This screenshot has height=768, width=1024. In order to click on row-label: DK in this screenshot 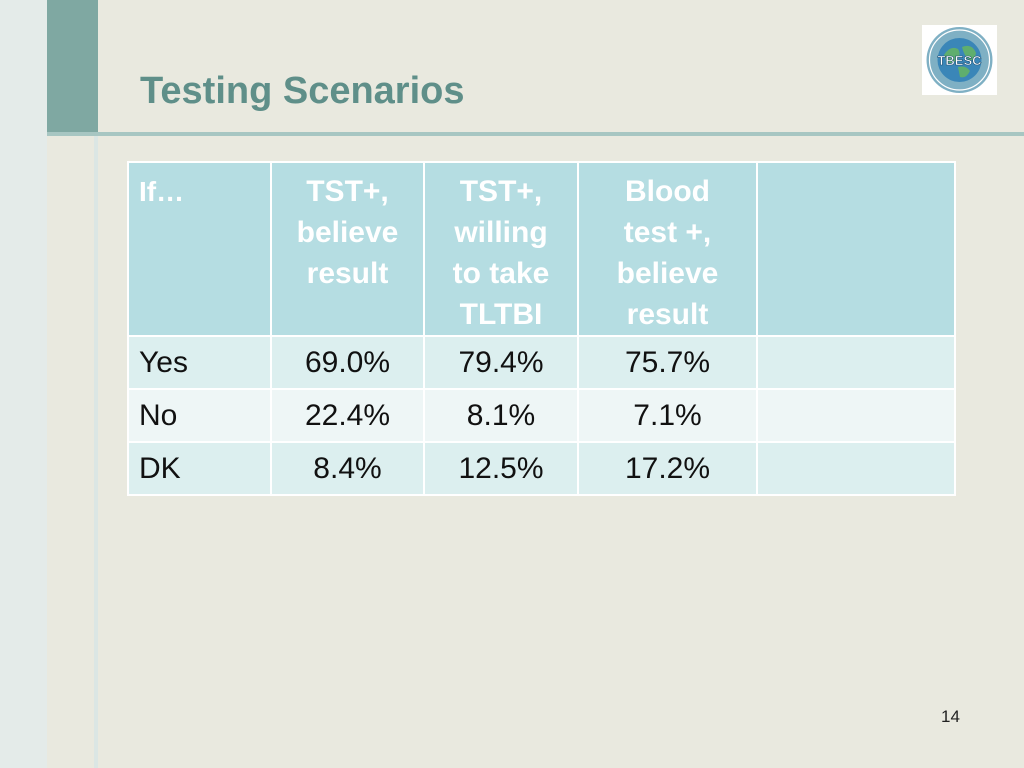, I will do `click(199, 468)`.